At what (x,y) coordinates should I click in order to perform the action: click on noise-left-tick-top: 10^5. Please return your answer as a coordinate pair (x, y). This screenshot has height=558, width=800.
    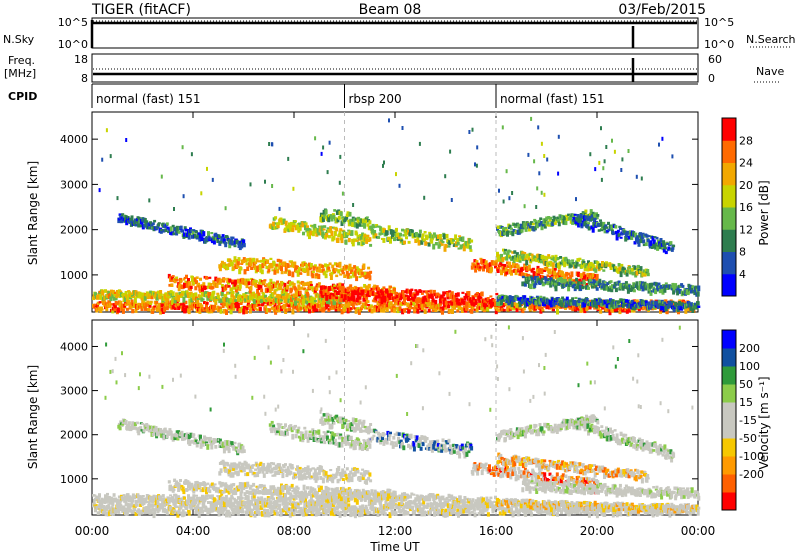
    Looking at the image, I should click on (73, 22).